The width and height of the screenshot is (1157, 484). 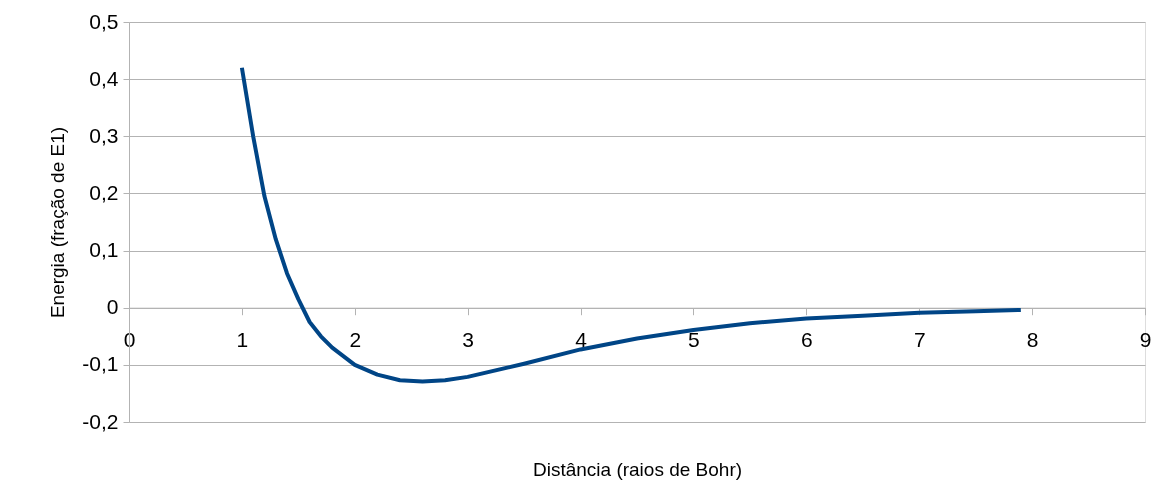 What do you see at coordinates (1145, 340) in the screenshot?
I see `x-tick-label: 9` at bounding box center [1145, 340].